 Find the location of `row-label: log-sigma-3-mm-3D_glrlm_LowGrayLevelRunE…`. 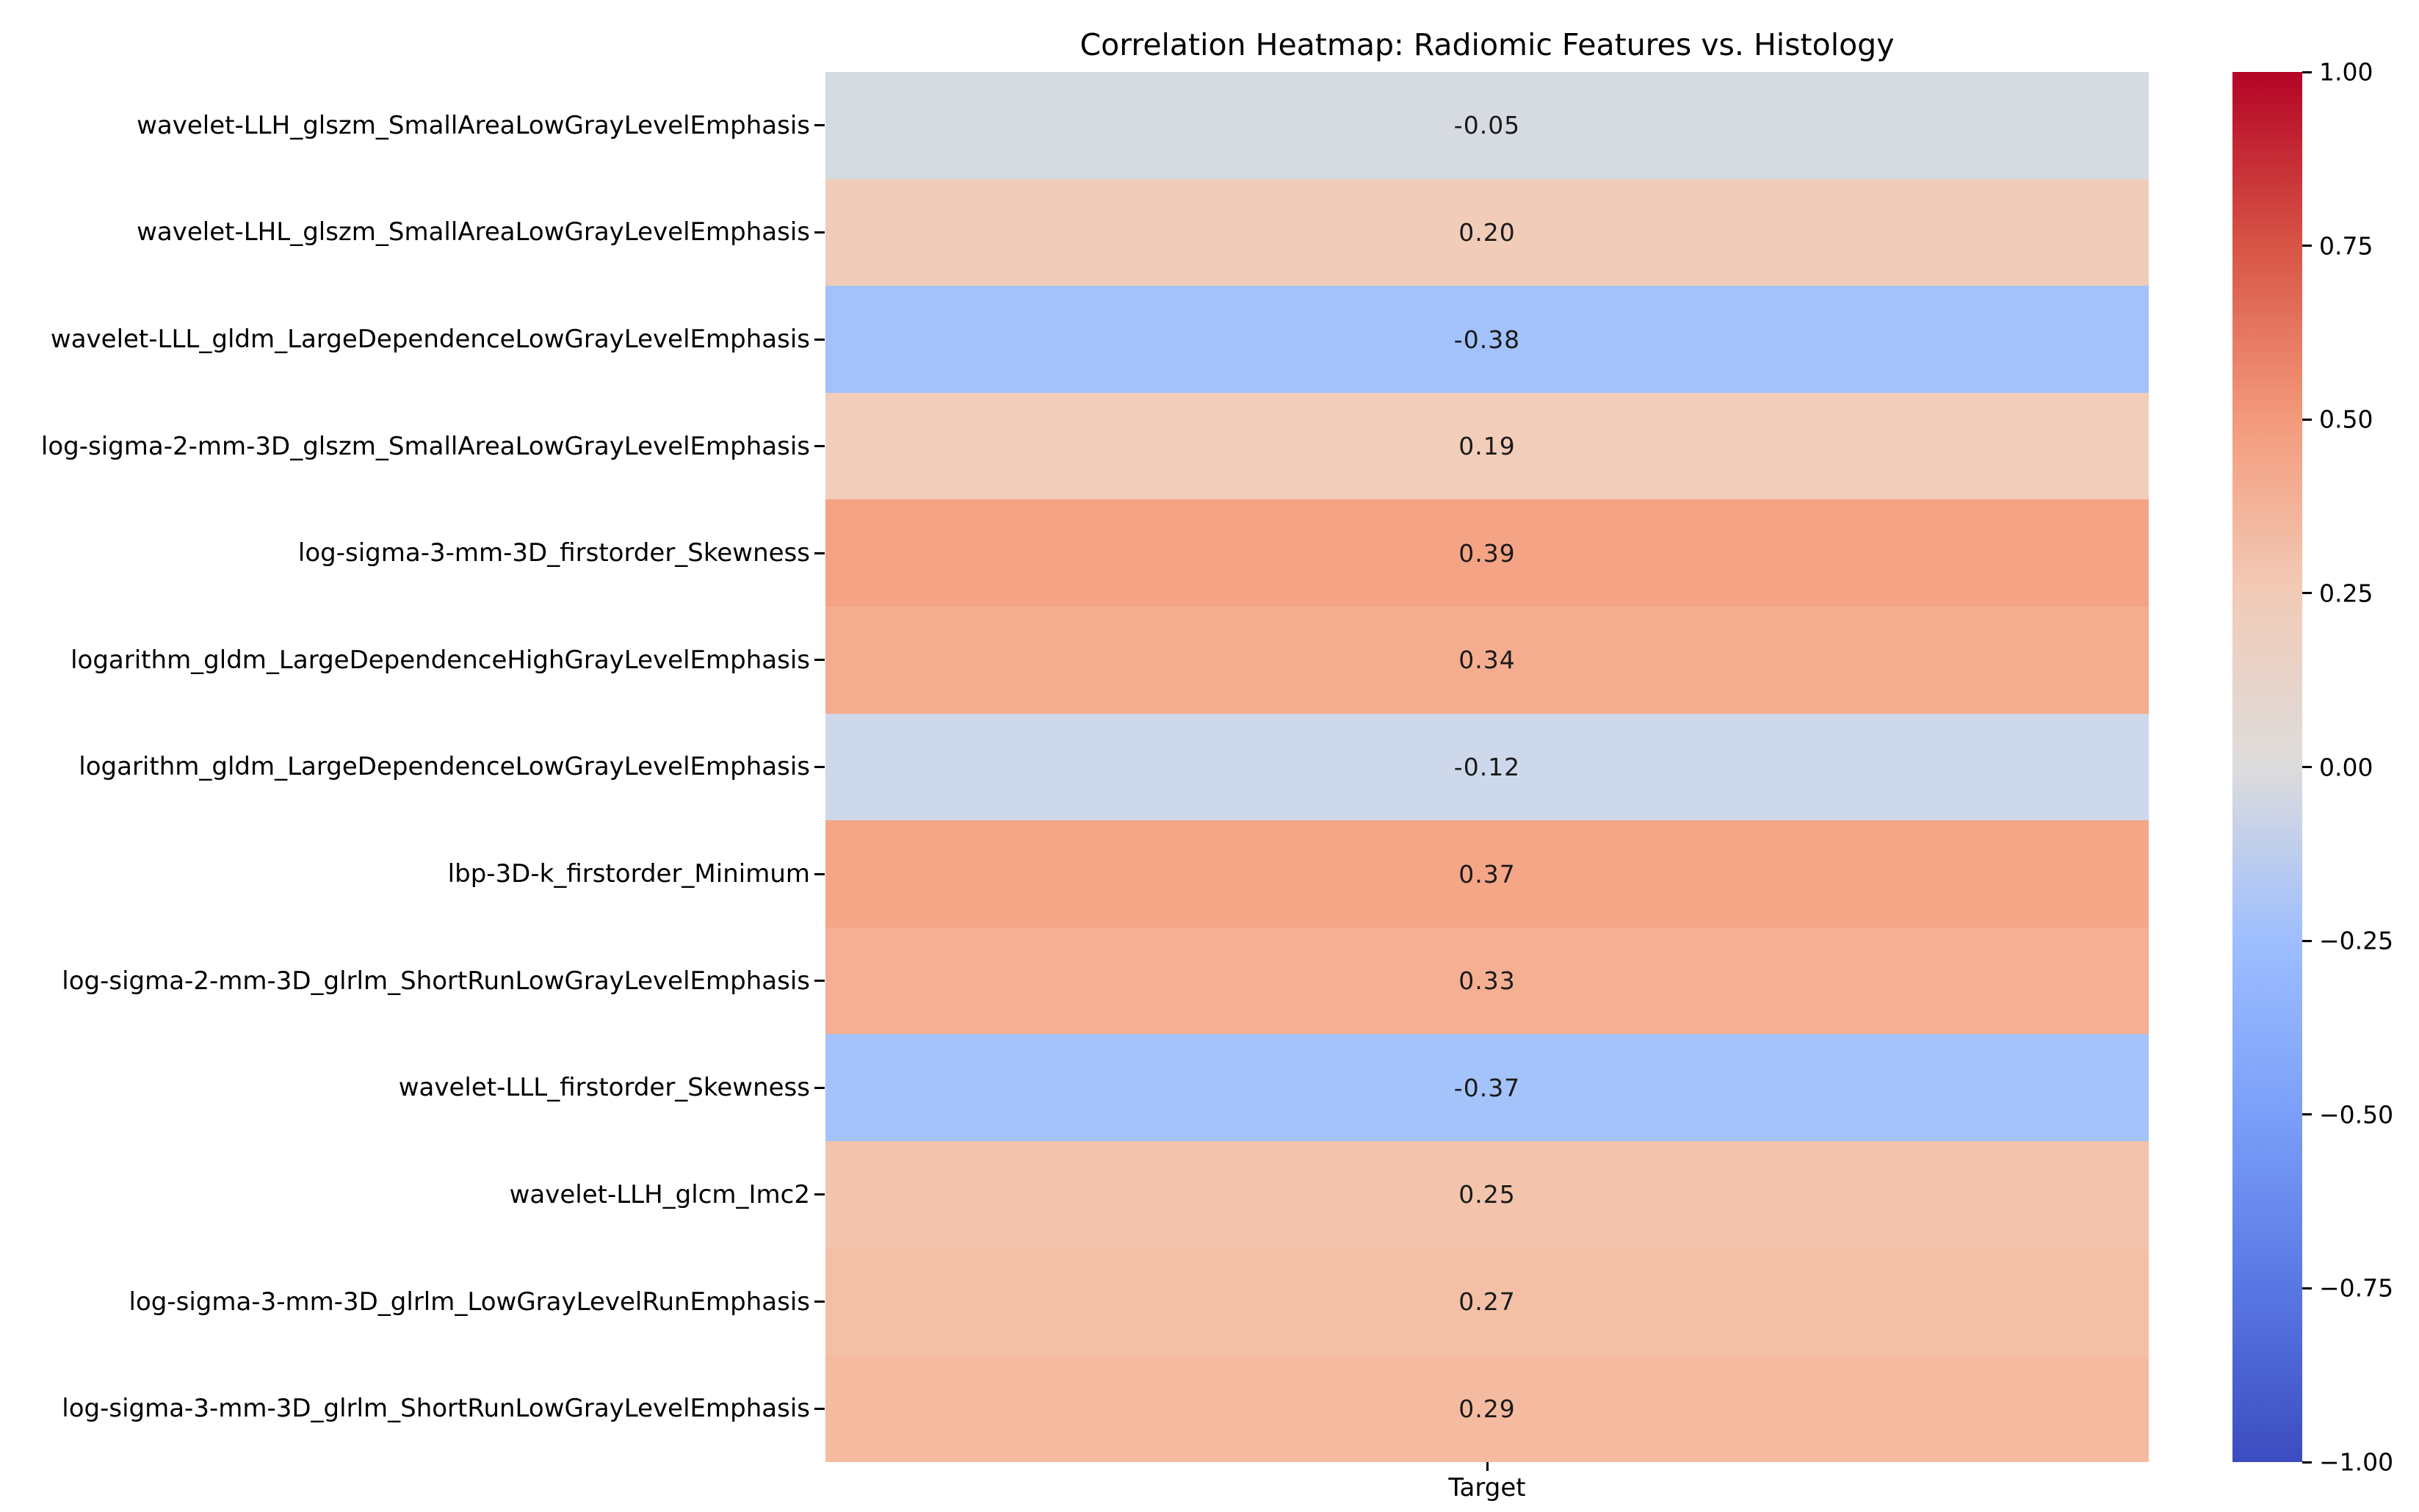

row-label: log-sigma-3-mm-3D_glrlm_LowGrayLevelRunE… is located at coordinates (469, 1302).